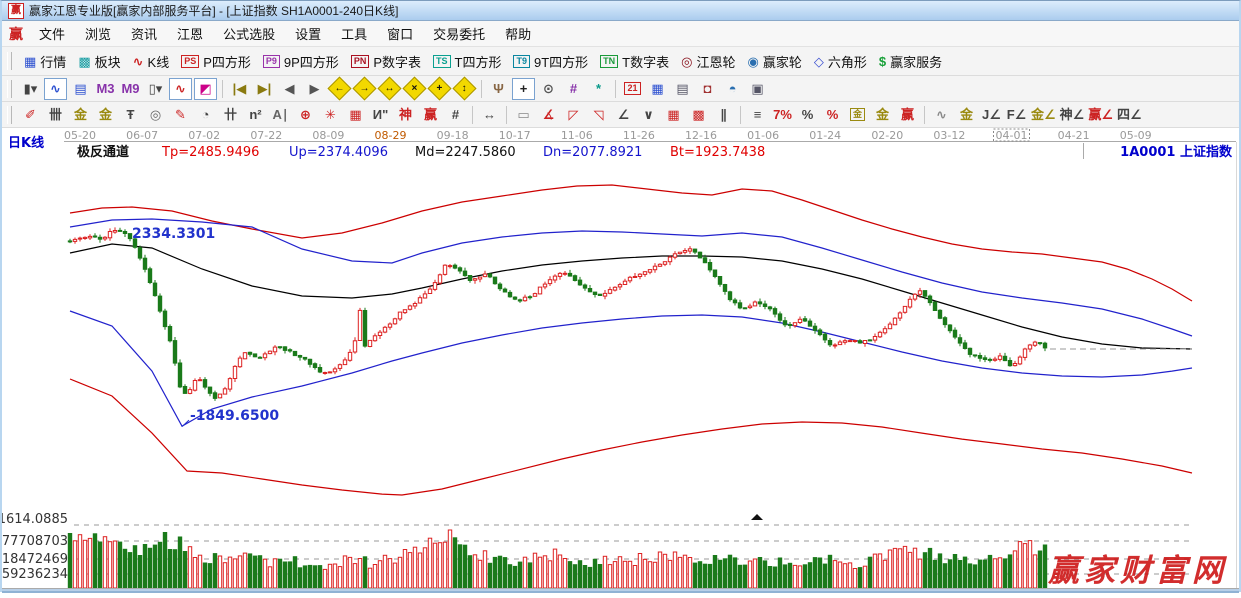 This screenshot has width=1241, height=598. What do you see at coordinates (774, 61) in the screenshot?
I see `toolbar-winner-wheel-button: ◉ 赢家轮` at bounding box center [774, 61].